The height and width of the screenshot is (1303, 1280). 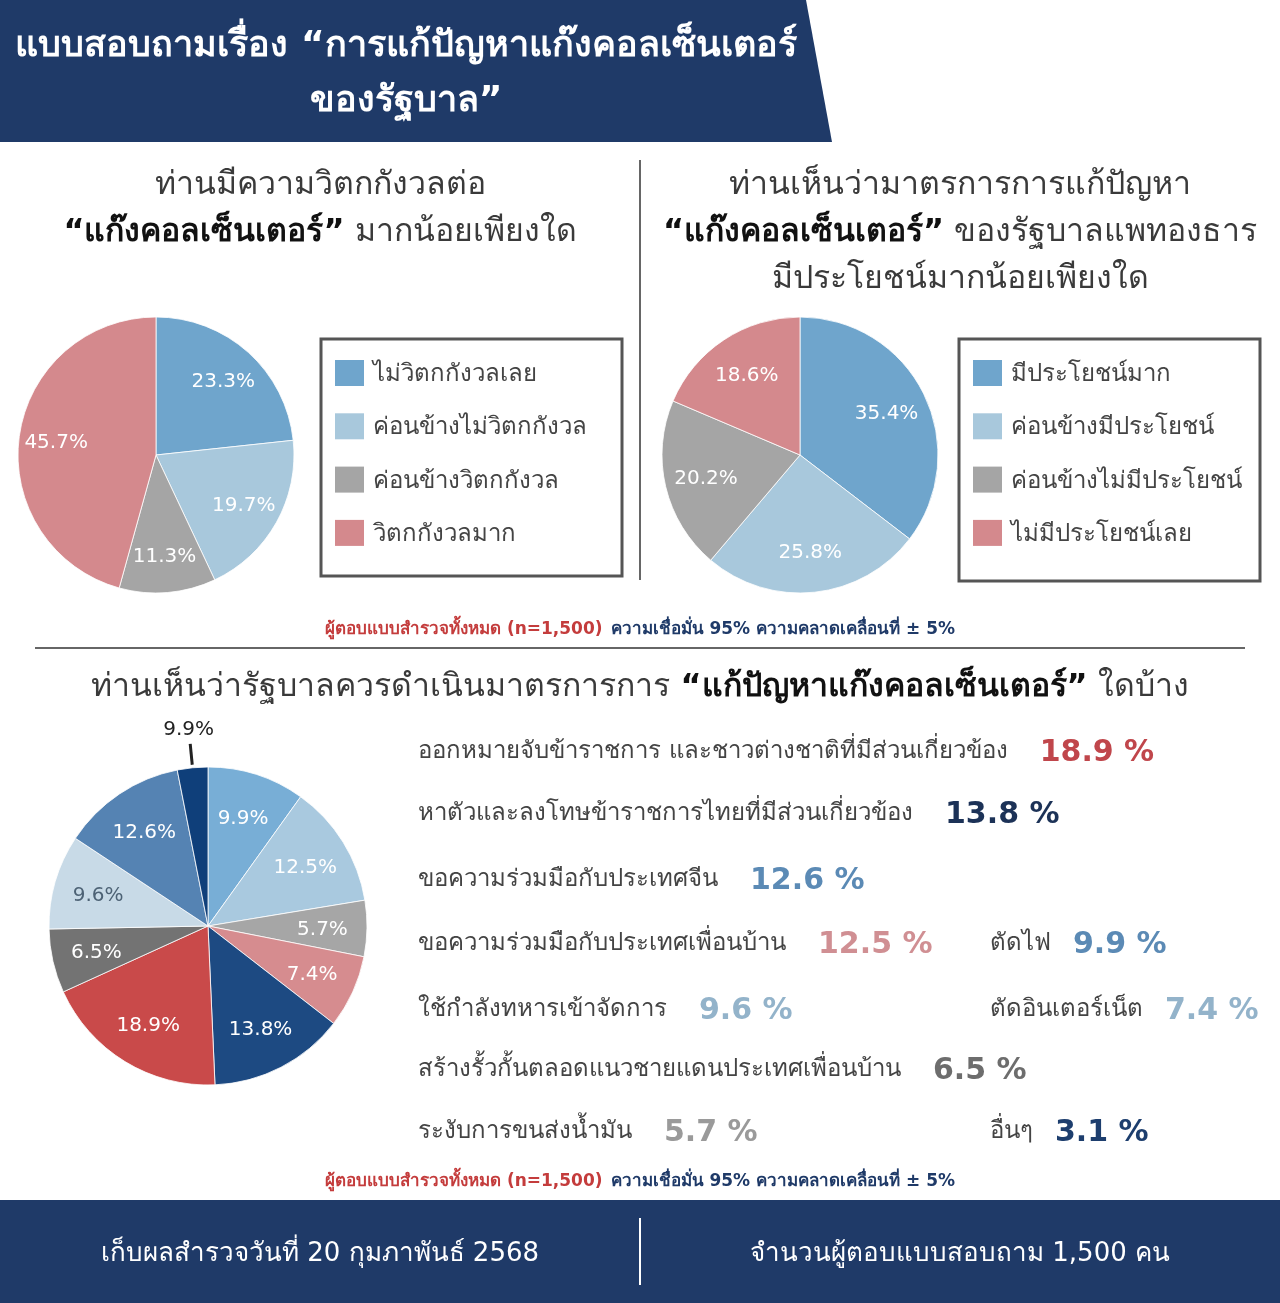 I want to click on text: ท่านเห็นว่ารัฐบาลควรดำเนินมาตรการการ “แก้ปัญหาแก๊งคอลเซ็นเตอร์” ใดบ้าง, so click(x=640, y=685).